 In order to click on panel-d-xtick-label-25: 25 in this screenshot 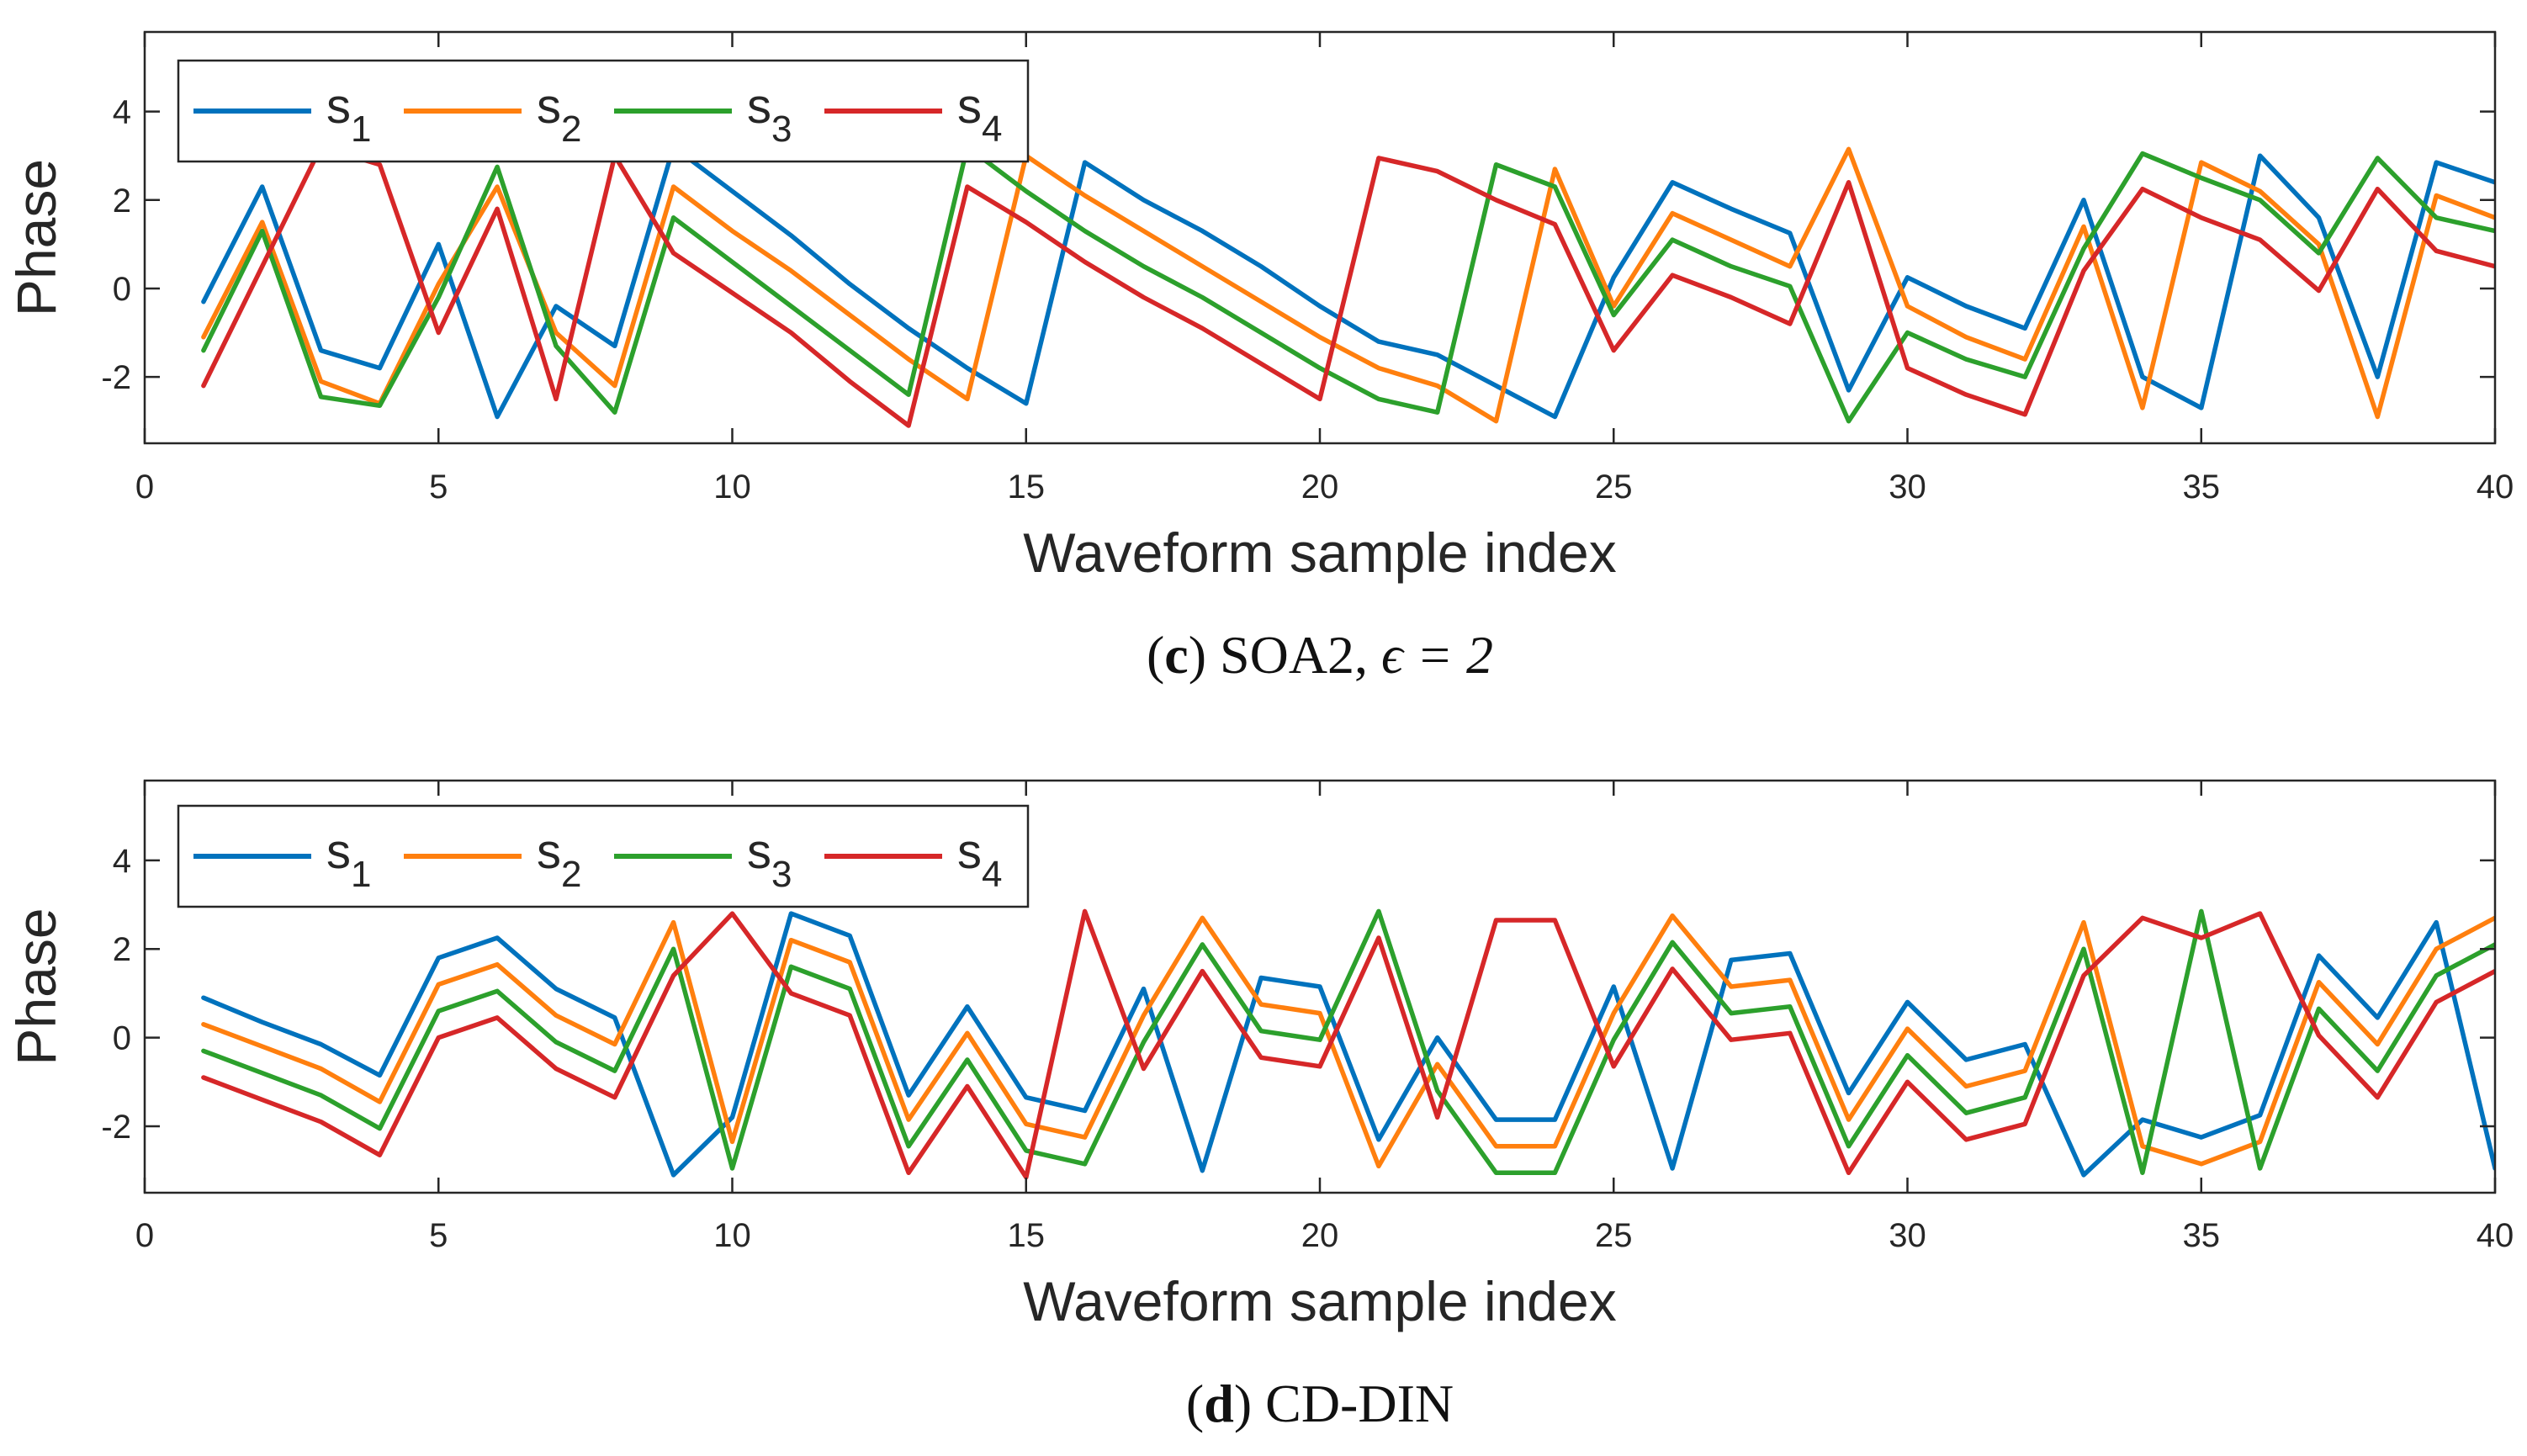, I will do `click(1614, 1235)`.